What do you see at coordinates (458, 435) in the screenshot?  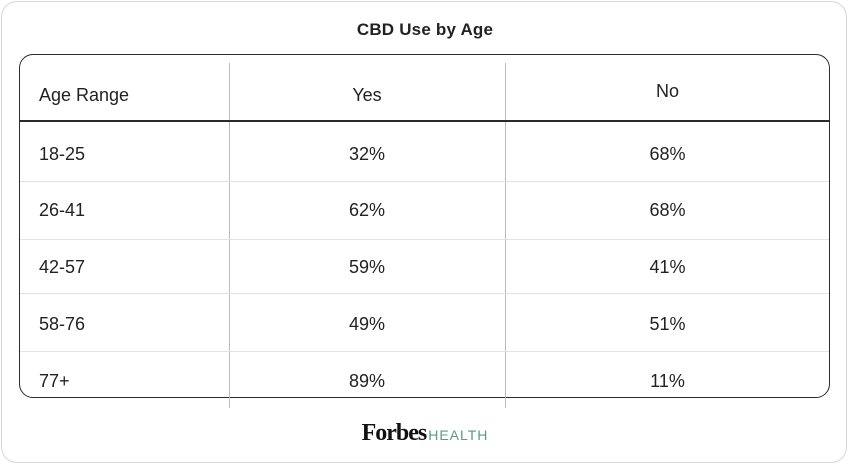 I see `logo-section: HEALTH` at bounding box center [458, 435].